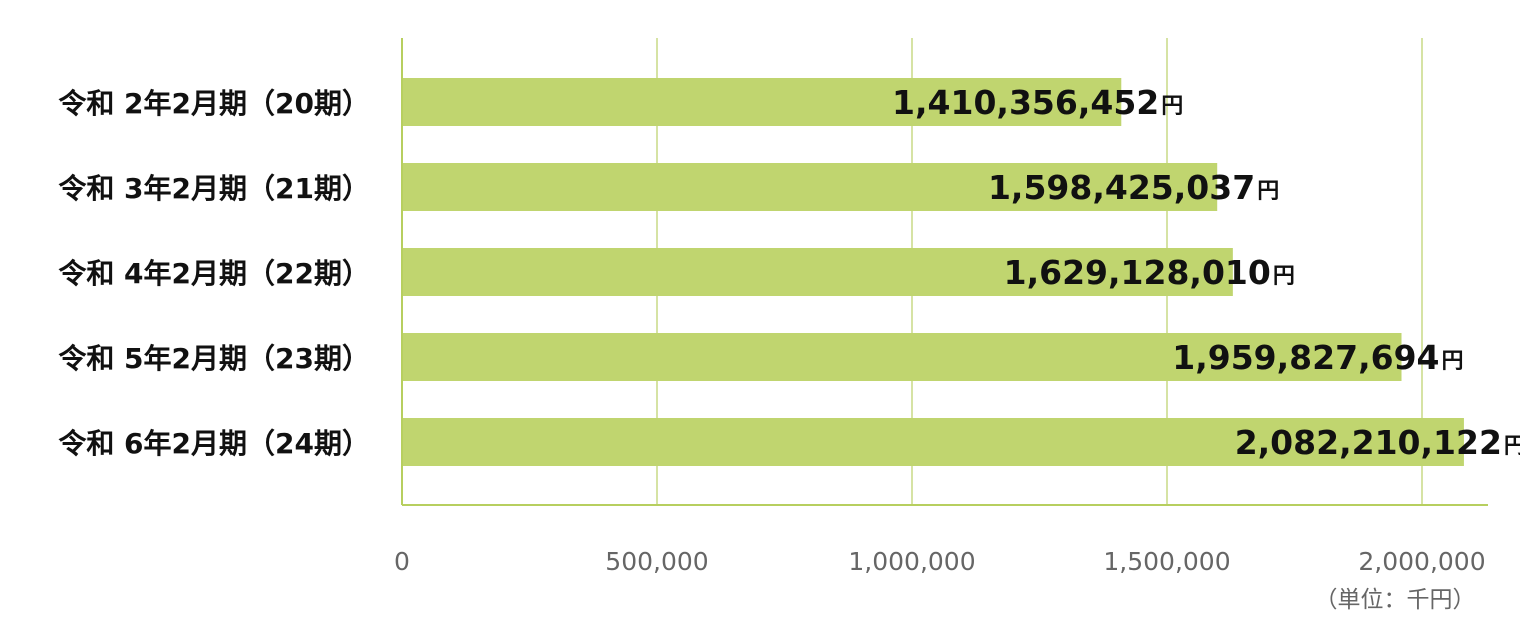 The width and height of the screenshot is (1520, 640). Describe the element at coordinates (214, 103) in the screenshot. I see `category-label: 令和 2年2月期（20期）` at that location.